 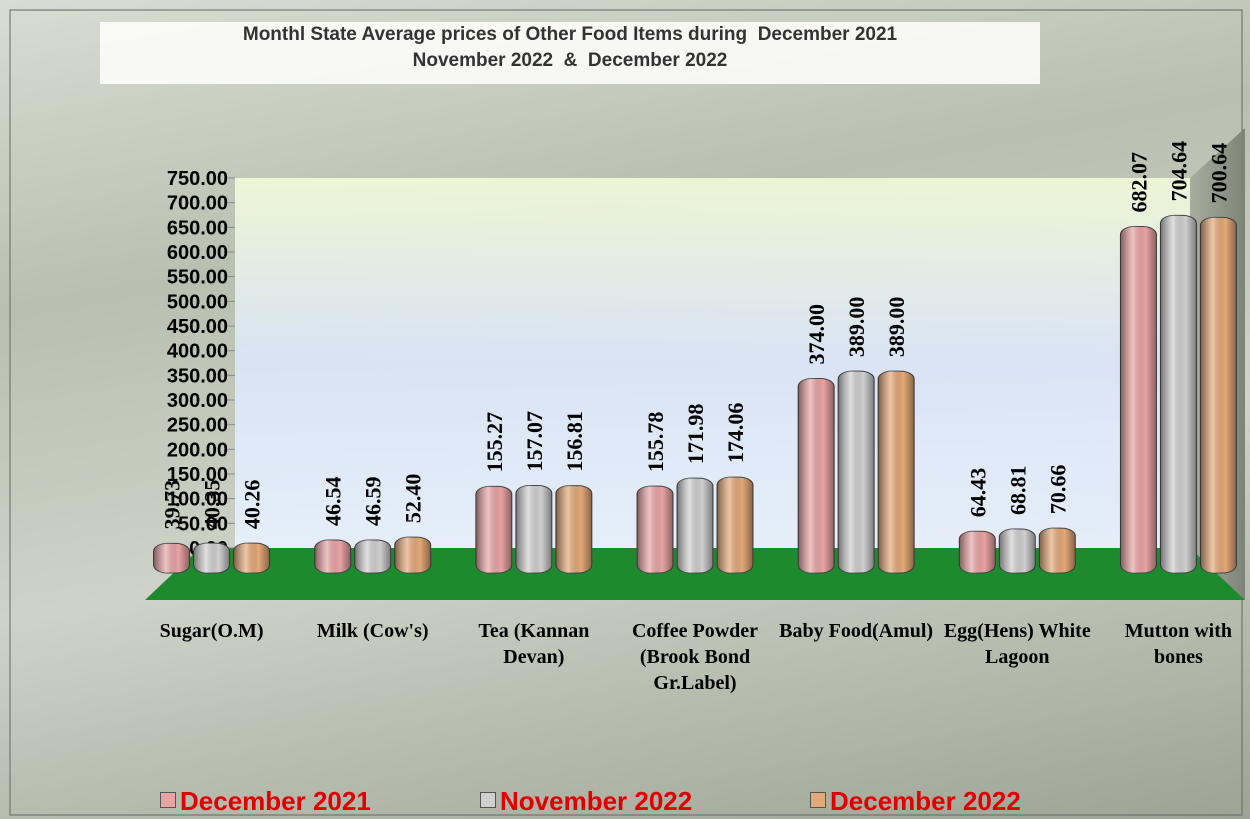 What do you see at coordinates (816, 334) in the screenshot?
I see `value-label: 374.00` at bounding box center [816, 334].